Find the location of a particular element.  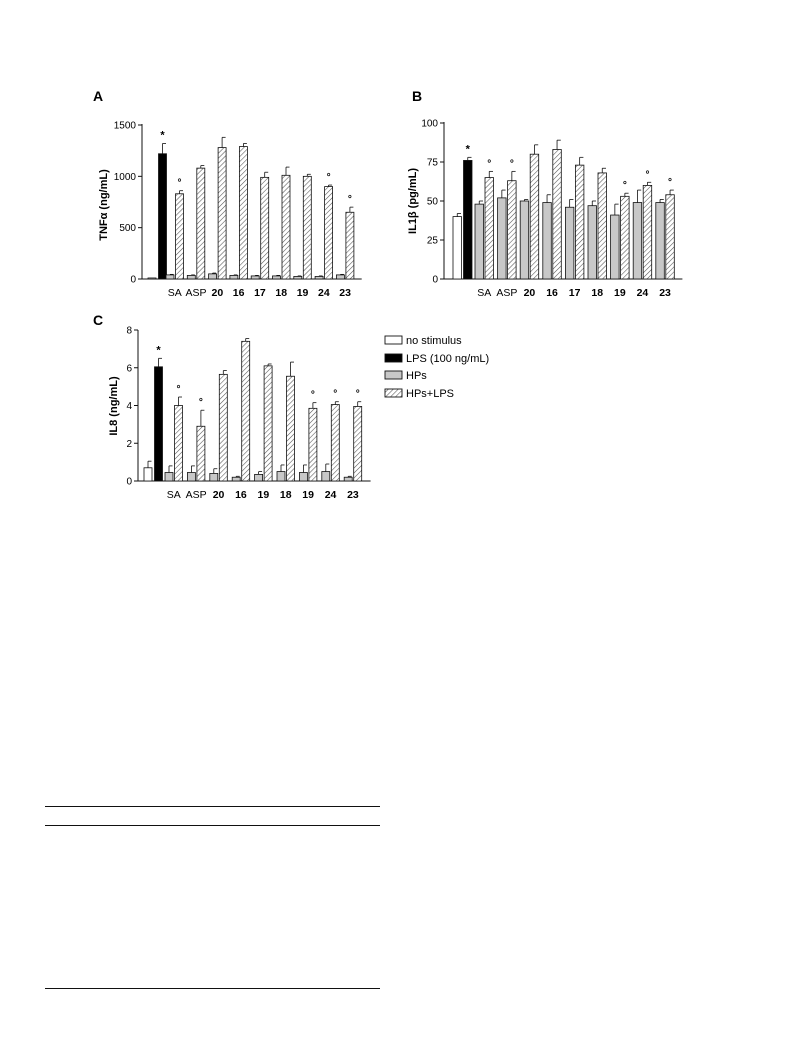

x-tick-label: 17 is located at coordinates (575, 293).